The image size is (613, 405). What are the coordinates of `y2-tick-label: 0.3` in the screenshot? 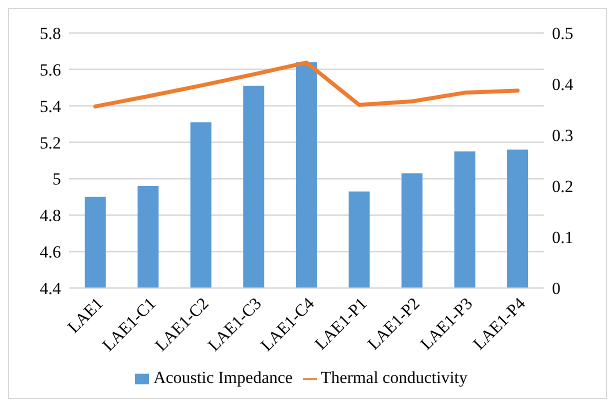 It's located at (563, 136).